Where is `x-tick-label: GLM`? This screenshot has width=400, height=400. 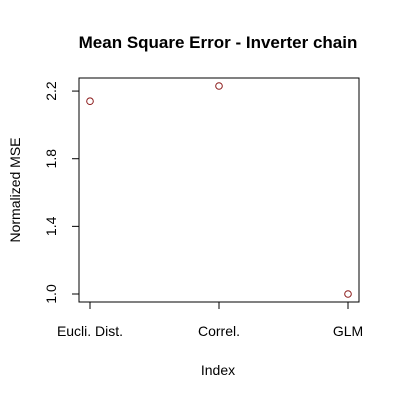
x-tick-label: GLM is located at coordinates (348, 331).